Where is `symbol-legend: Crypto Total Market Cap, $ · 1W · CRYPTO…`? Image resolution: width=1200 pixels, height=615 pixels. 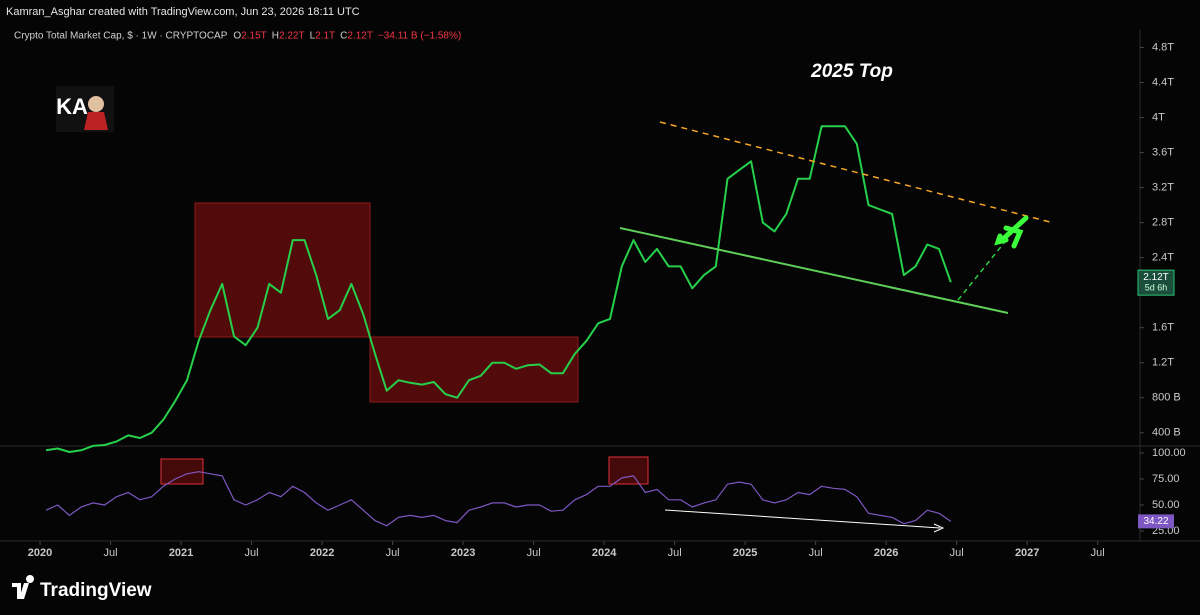
symbol-legend: Crypto Total Market Cap, $ · 1W · CRYPTO… is located at coordinates (121, 36).